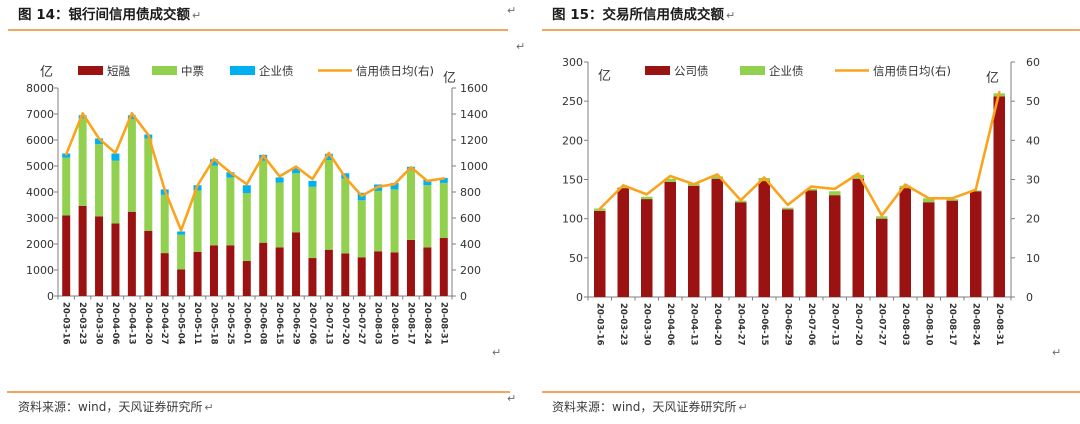  Describe the element at coordinates (246, 323) in the screenshot. I see `x-tick-label: 20-06-01` at that location.